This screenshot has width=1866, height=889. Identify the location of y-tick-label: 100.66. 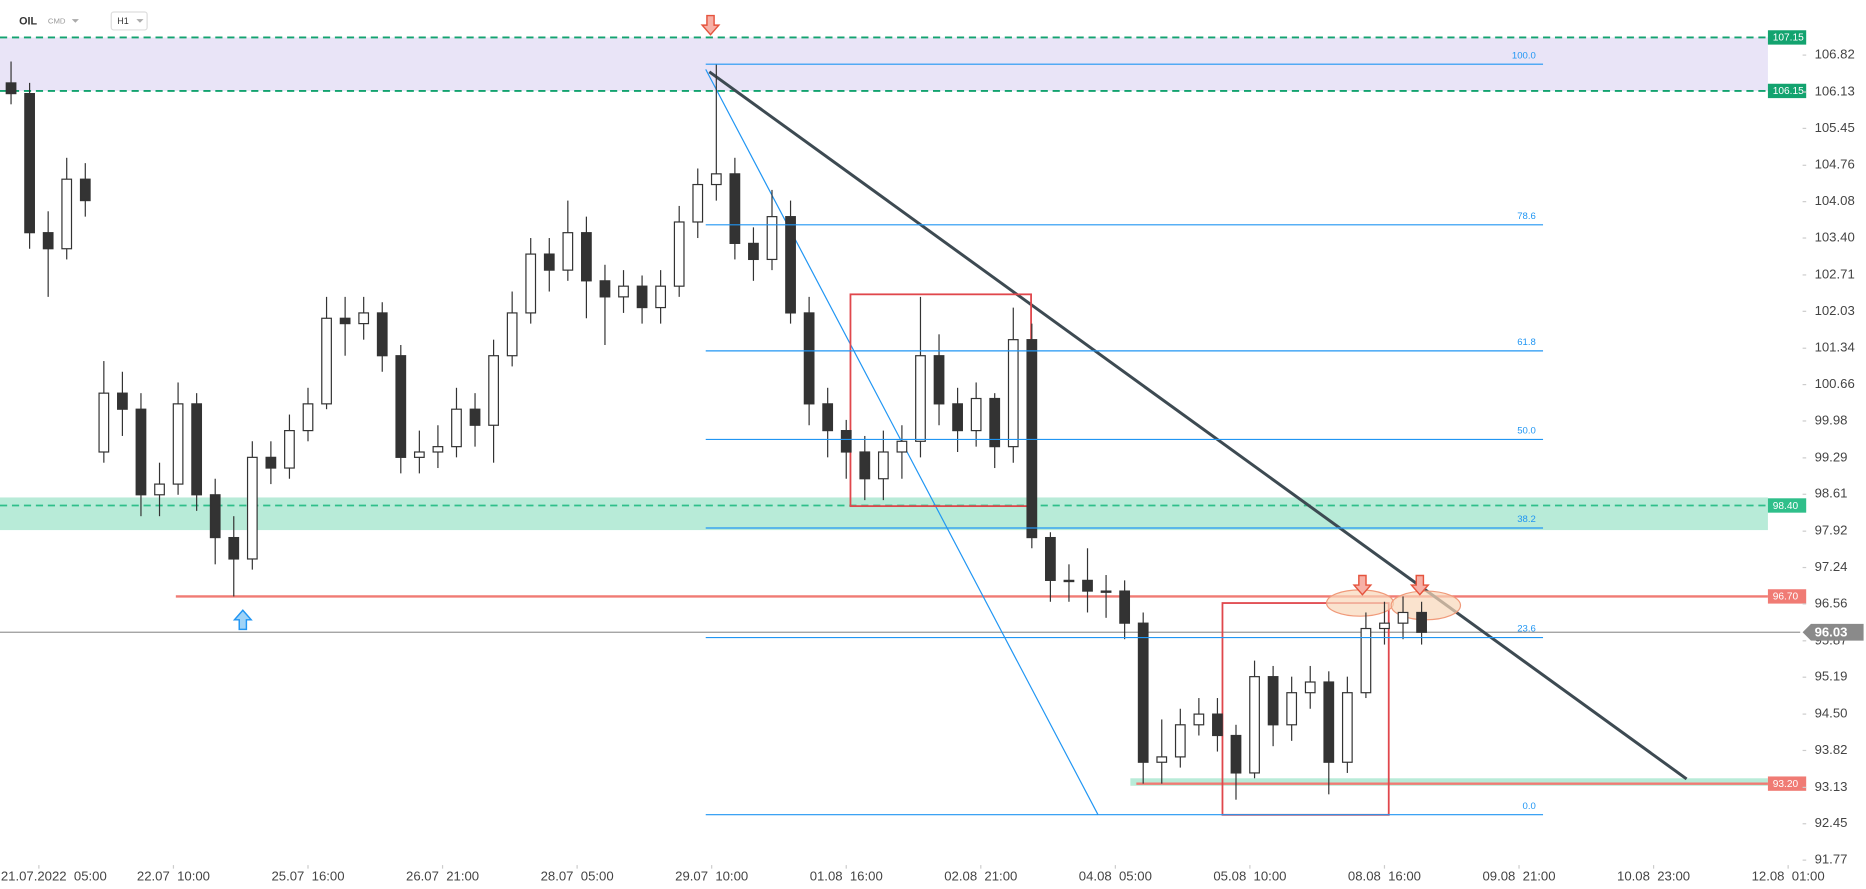
(1835, 383).